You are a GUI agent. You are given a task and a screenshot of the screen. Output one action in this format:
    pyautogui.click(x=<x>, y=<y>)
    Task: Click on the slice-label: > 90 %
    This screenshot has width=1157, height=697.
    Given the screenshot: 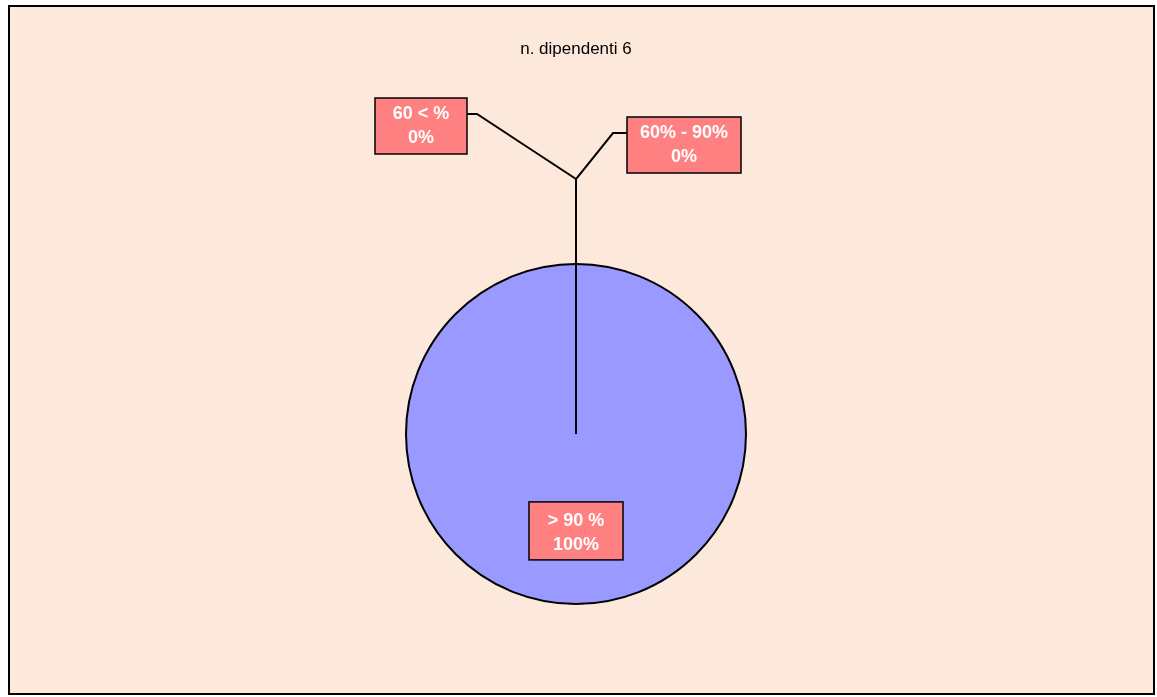 What is the action you would take?
    pyautogui.click(x=576, y=519)
    